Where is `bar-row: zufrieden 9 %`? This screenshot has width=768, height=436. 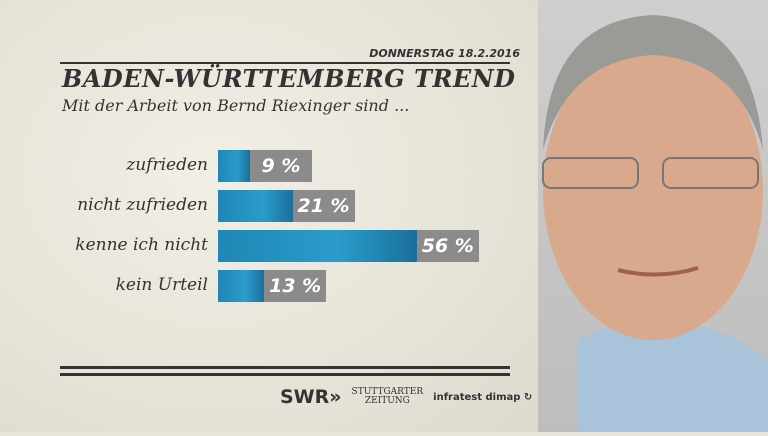 bar-row: zufrieden 9 % is located at coordinates (269, 166).